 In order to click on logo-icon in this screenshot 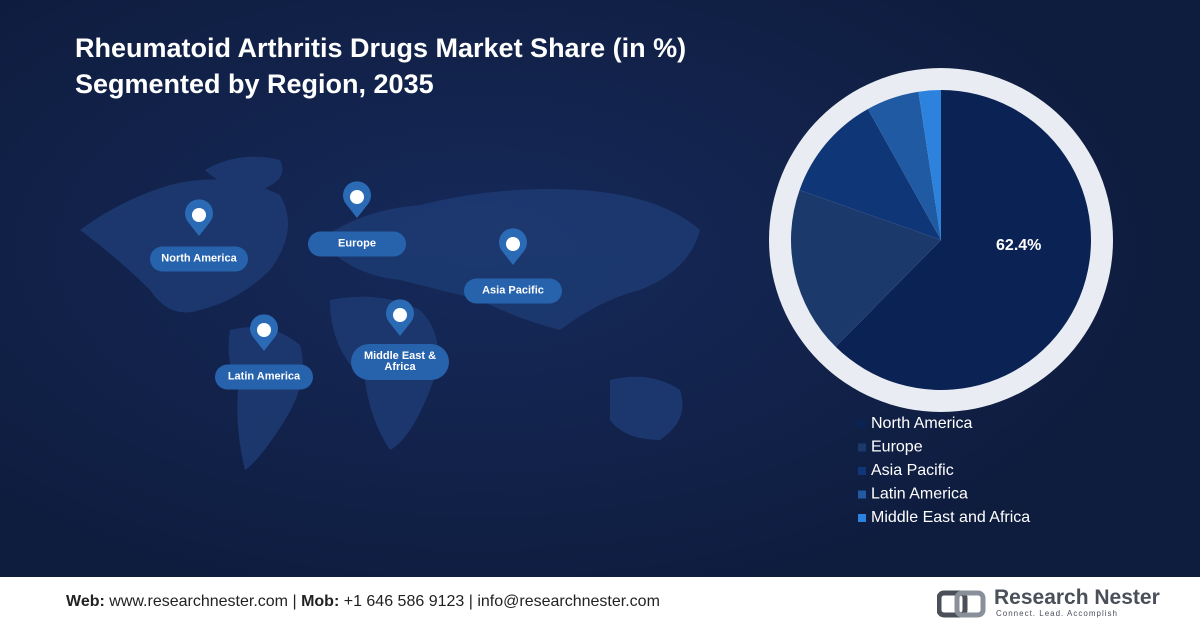, I will do `click(961, 604)`.